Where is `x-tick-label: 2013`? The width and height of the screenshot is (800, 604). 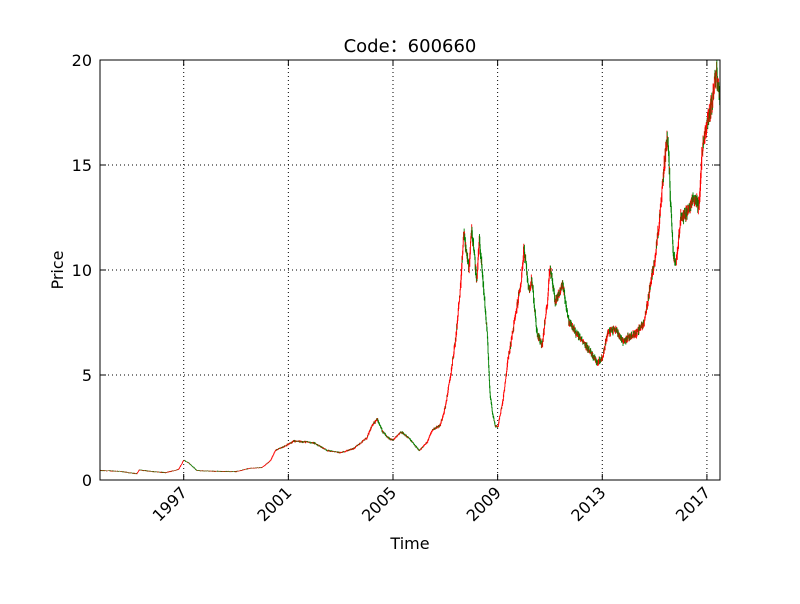
x-tick-label: 2013 is located at coordinates (588, 504).